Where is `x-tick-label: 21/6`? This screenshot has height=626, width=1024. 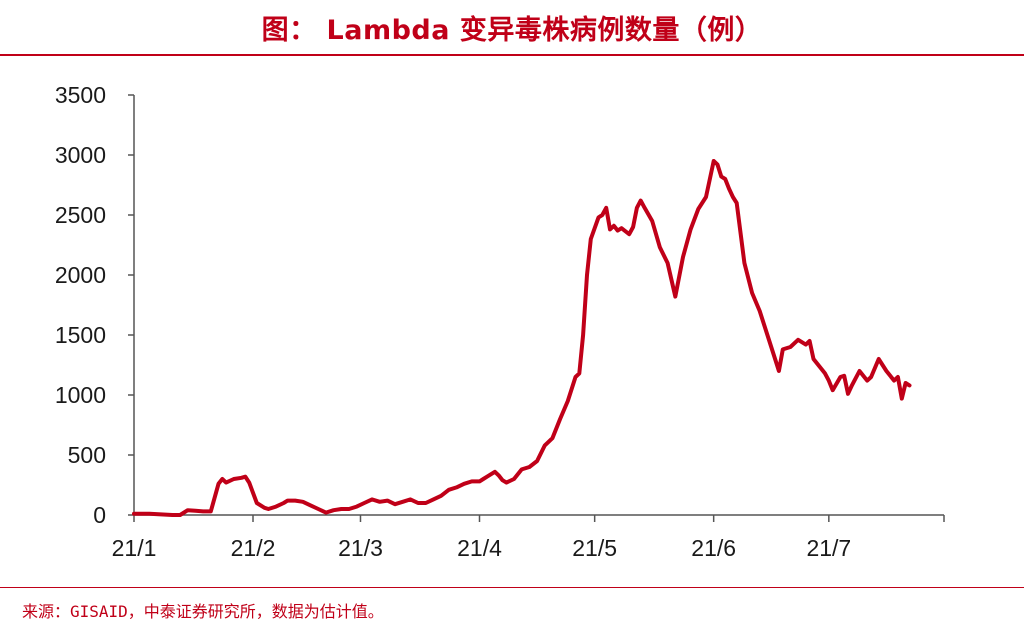 x-tick-label: 21/6 is located at coordinates (713, 548).